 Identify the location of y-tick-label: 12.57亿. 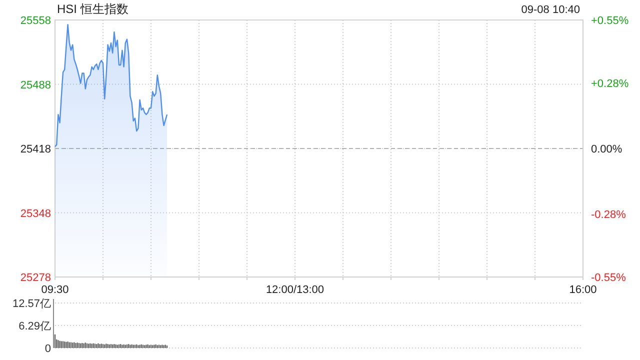
(31, 304).